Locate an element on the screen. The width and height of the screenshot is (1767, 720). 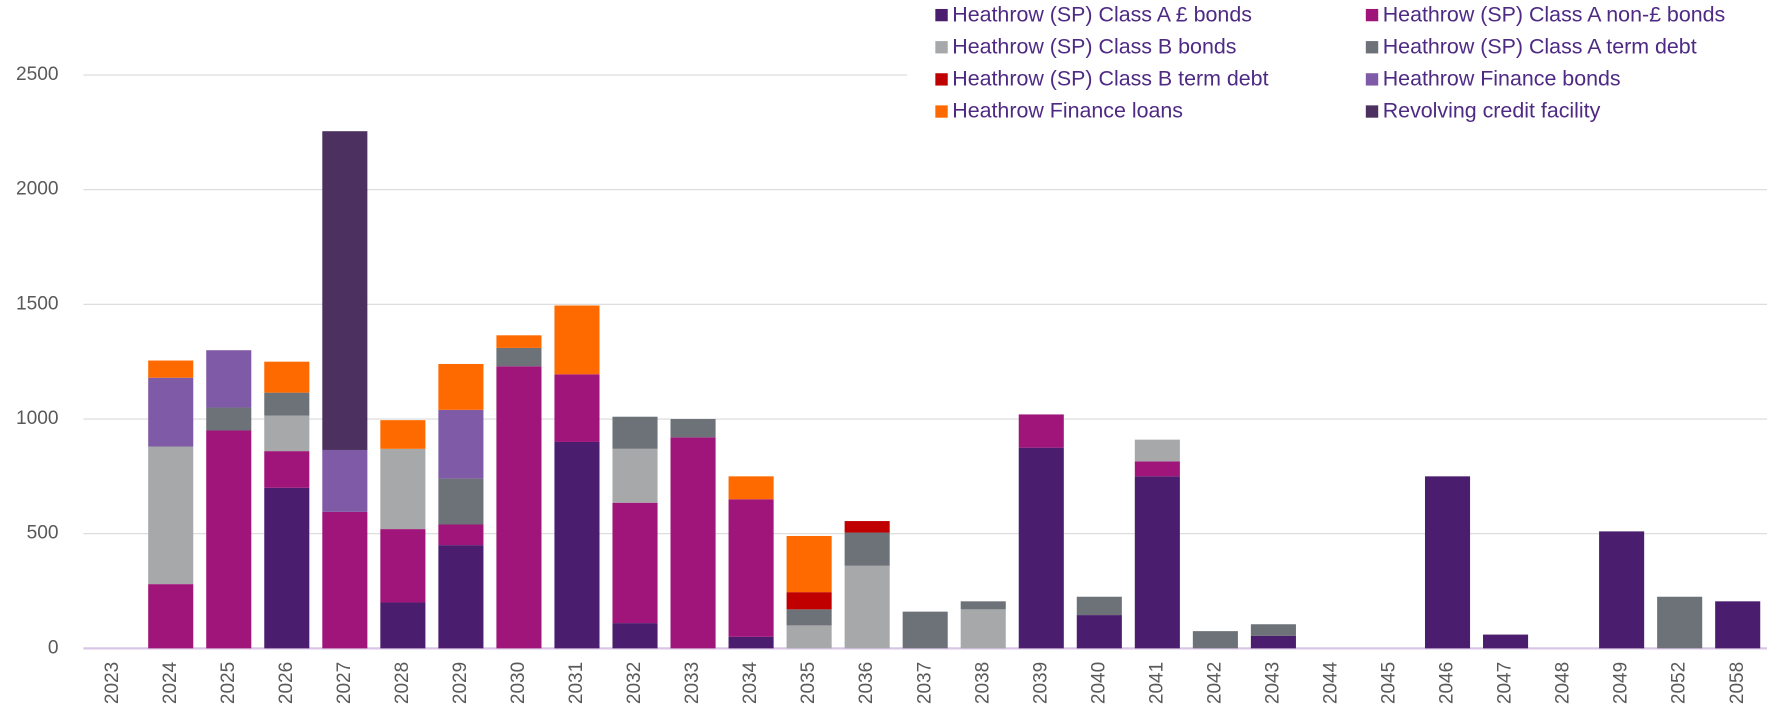
y-tick-label: 1000 is located at coordinates (37, 418).